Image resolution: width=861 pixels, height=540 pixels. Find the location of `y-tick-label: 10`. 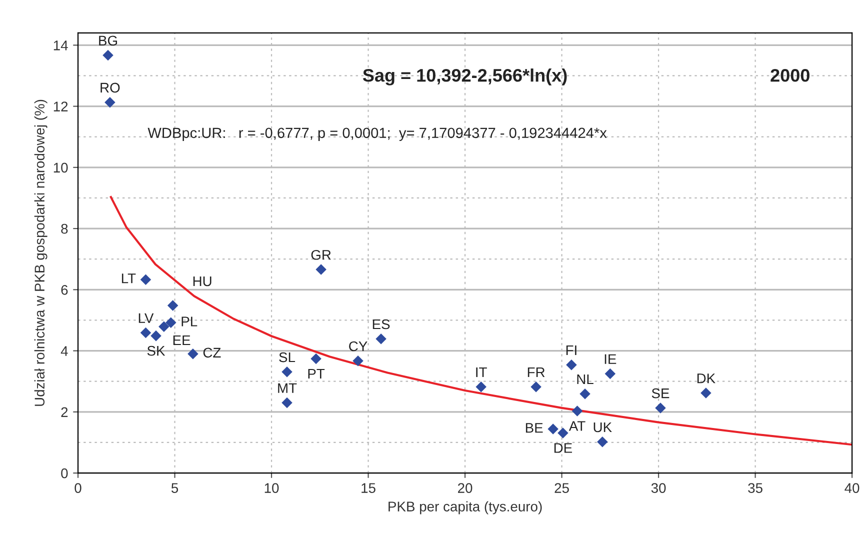

y-tick-label: 10 is located at coordinates (61, 167).